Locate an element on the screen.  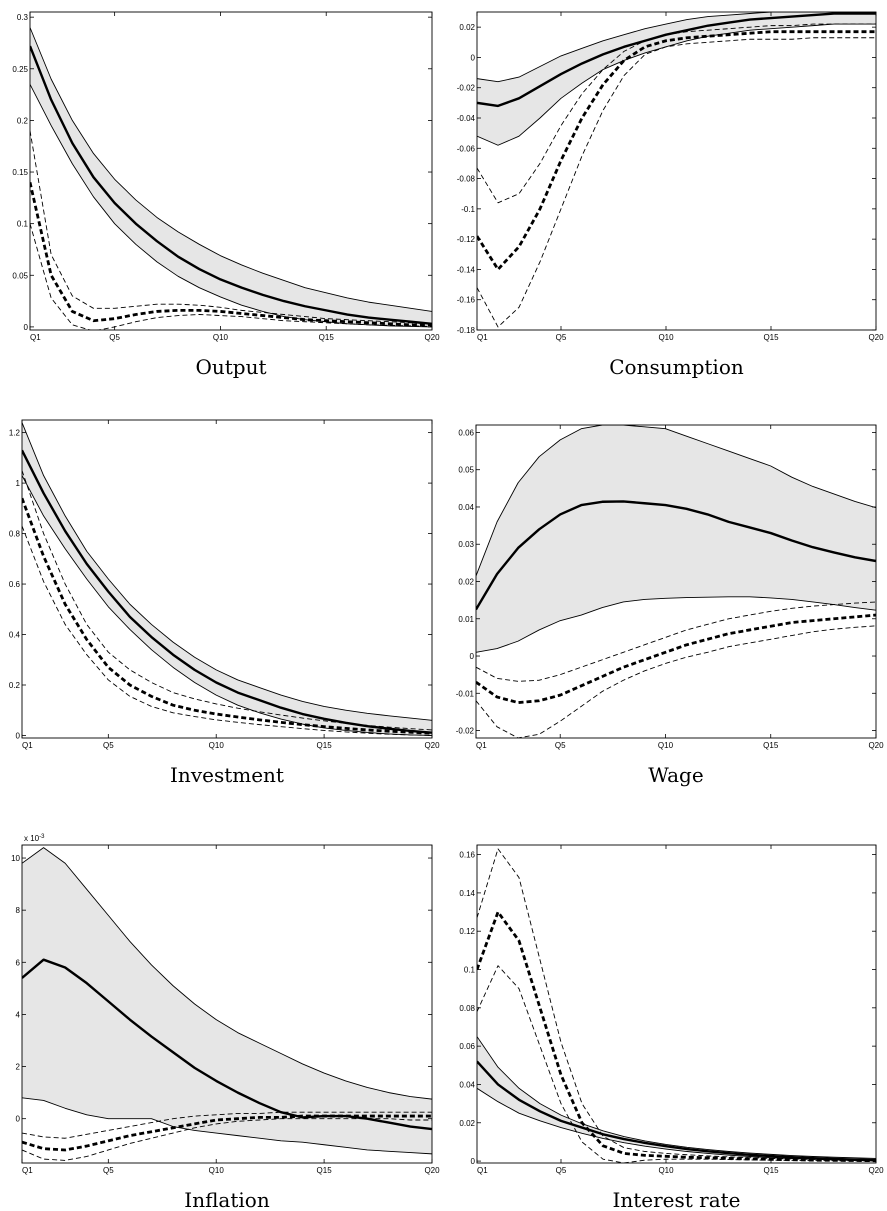
y-tick-label: 0.16 is located at coordinates (467, 855).